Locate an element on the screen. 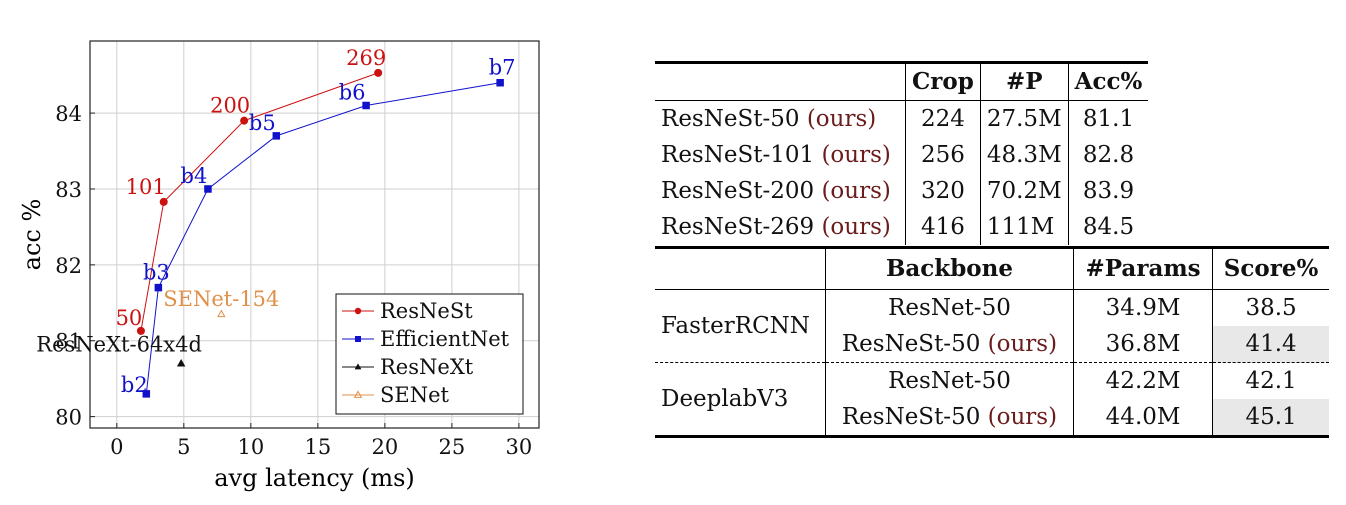 The image size is (1346, 505). table-row: FasterRCNN ResNet-50 34.9M 38.5 is located at coordinates (992, 326).